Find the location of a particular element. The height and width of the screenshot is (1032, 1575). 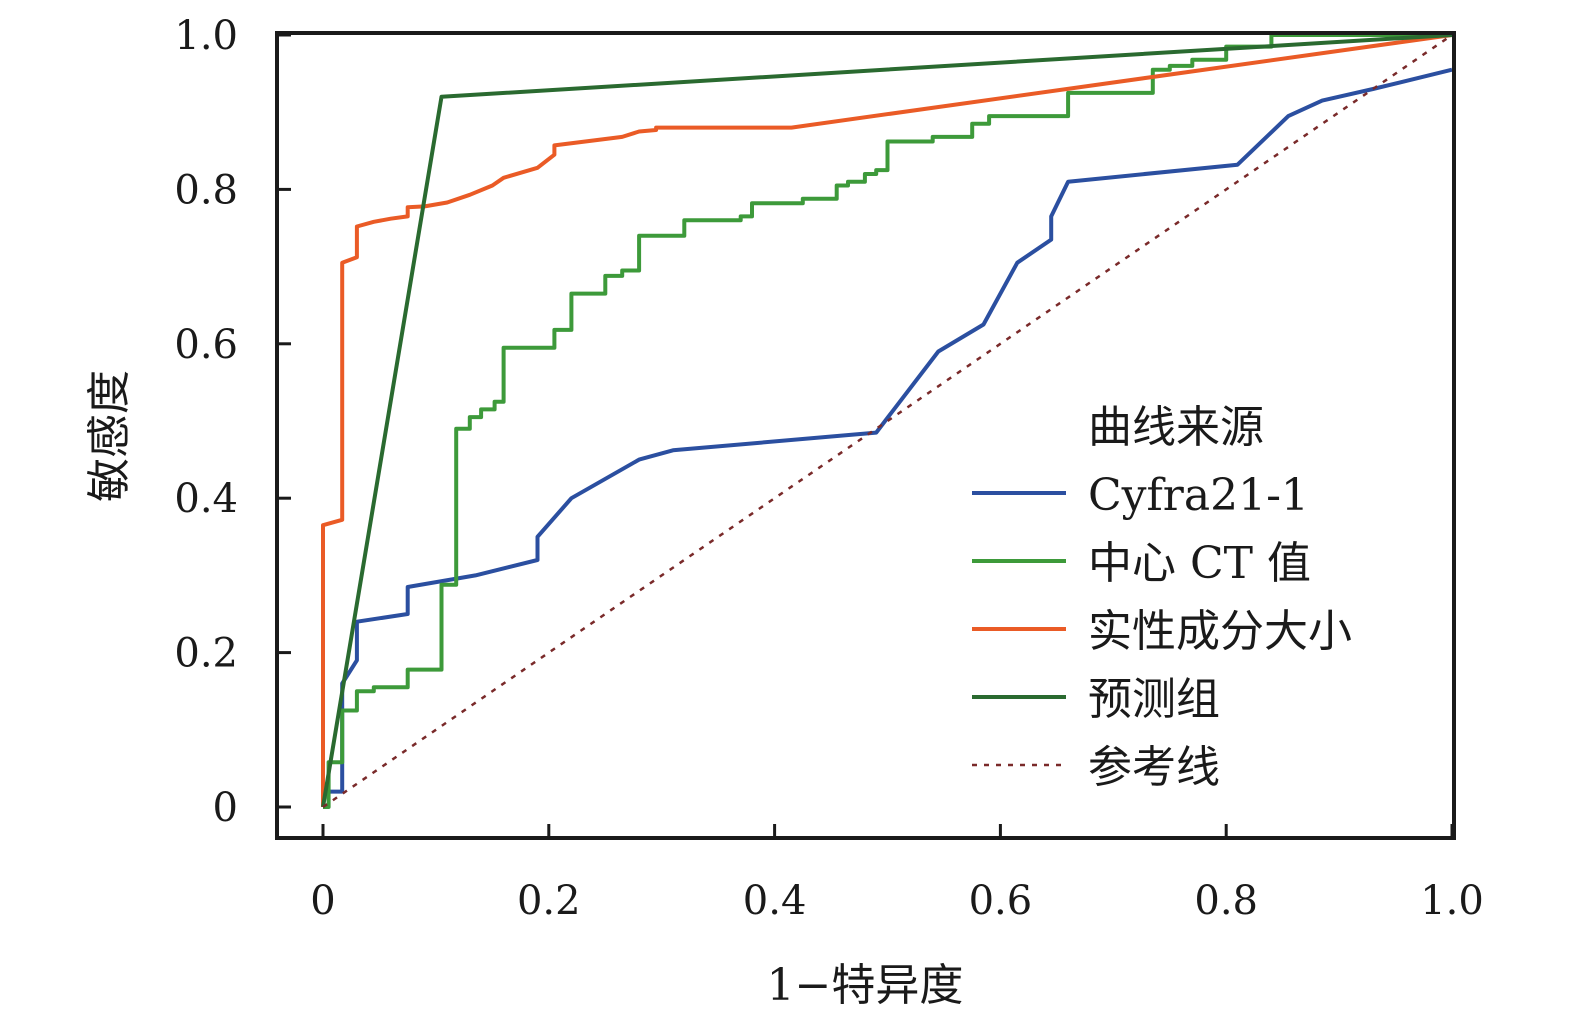

x-tick-label: 0.6 is located at coordinates (1001, 901).